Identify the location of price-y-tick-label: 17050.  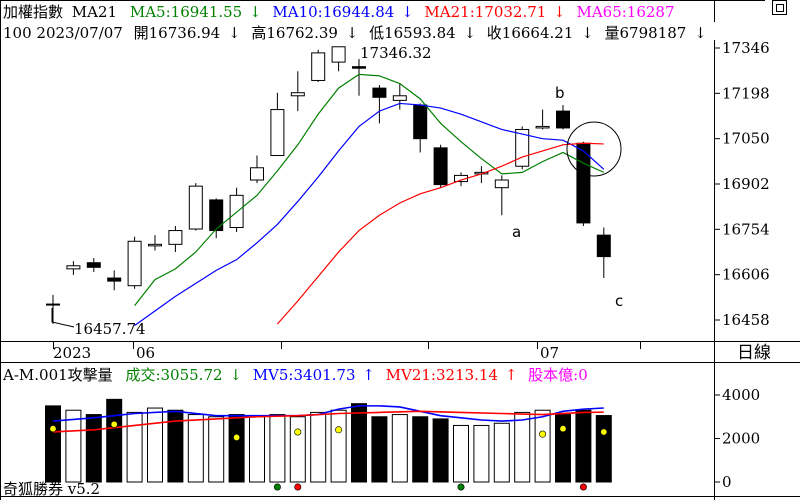
(746, 139).